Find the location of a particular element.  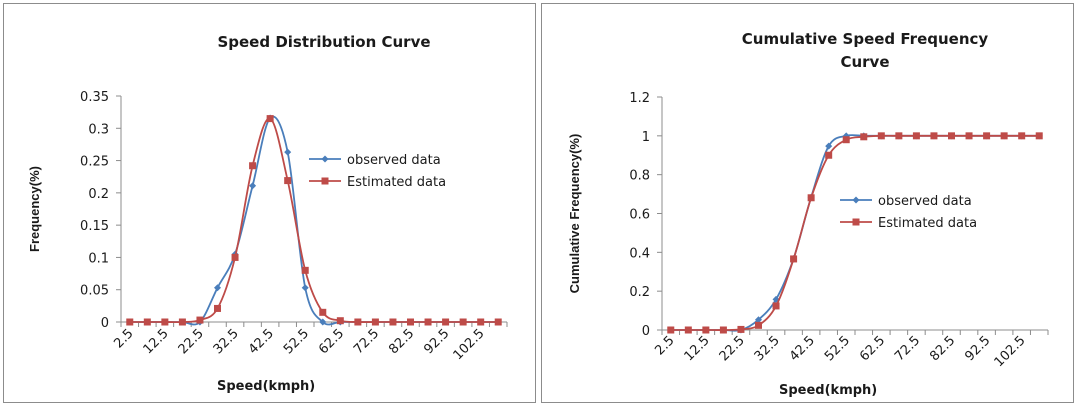

chart-title: Speed Distribution Curve is located at coordinates (323, 42).